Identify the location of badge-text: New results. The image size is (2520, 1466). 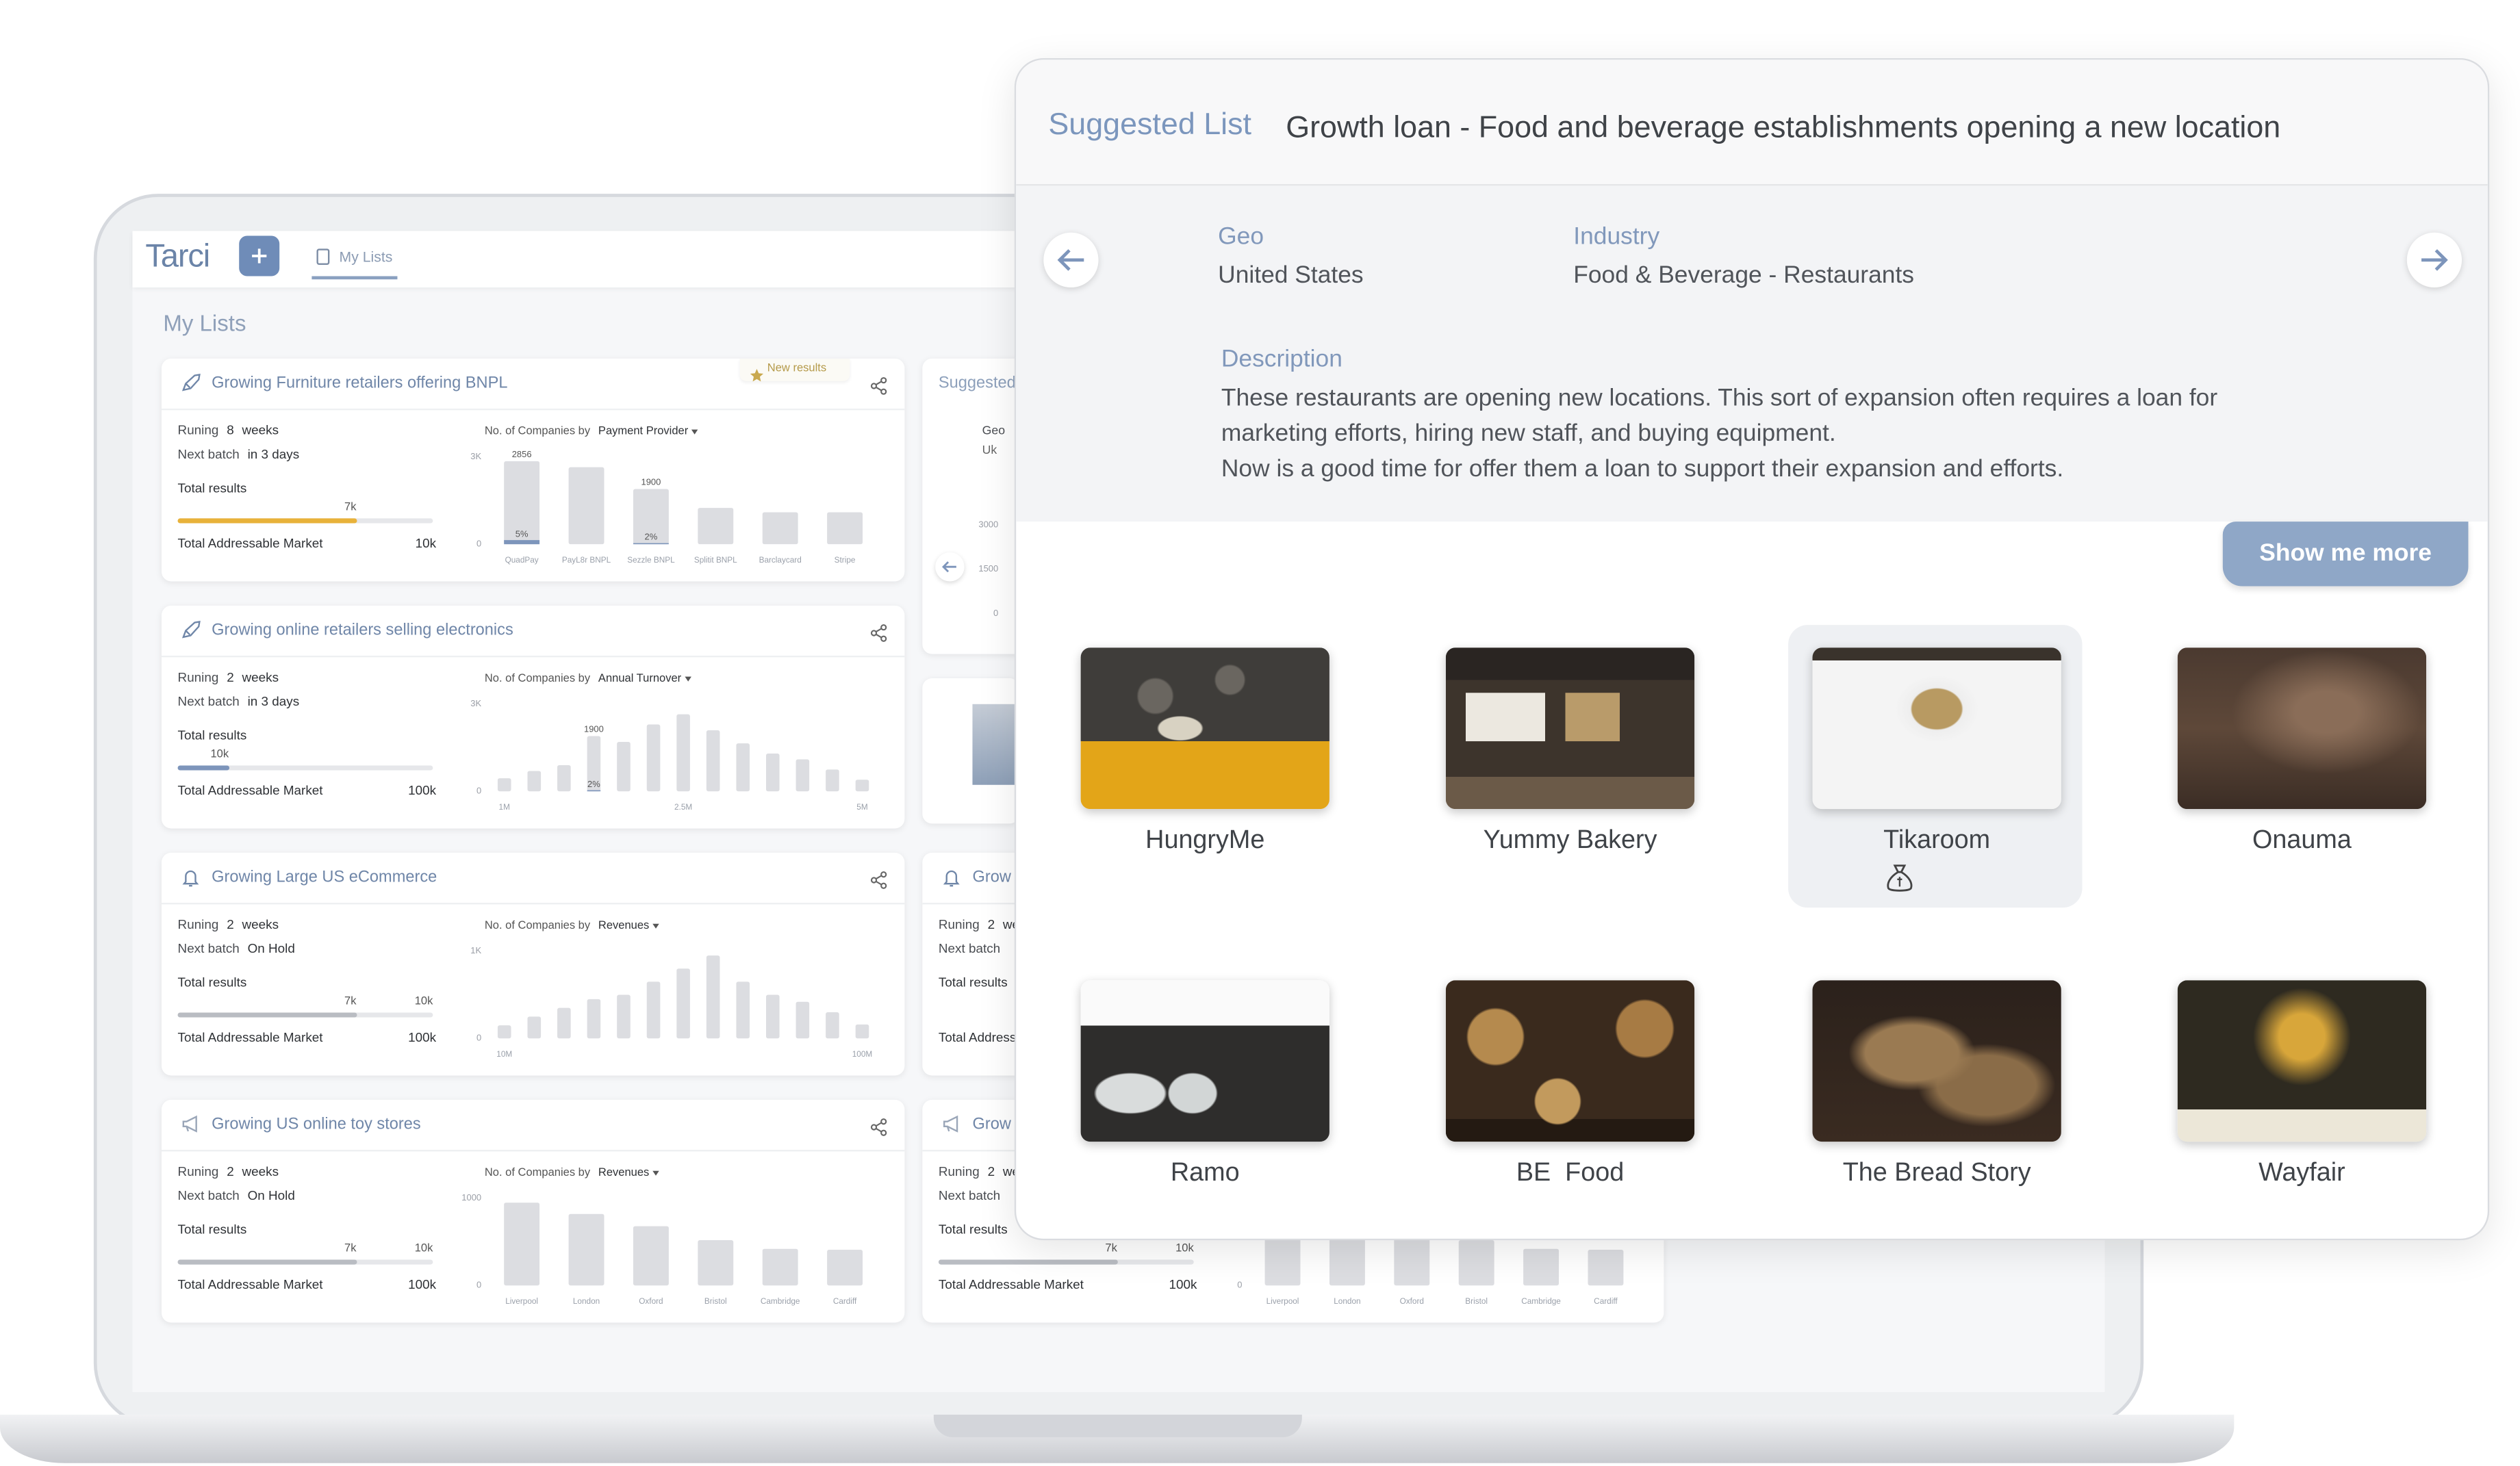
(797, 369).